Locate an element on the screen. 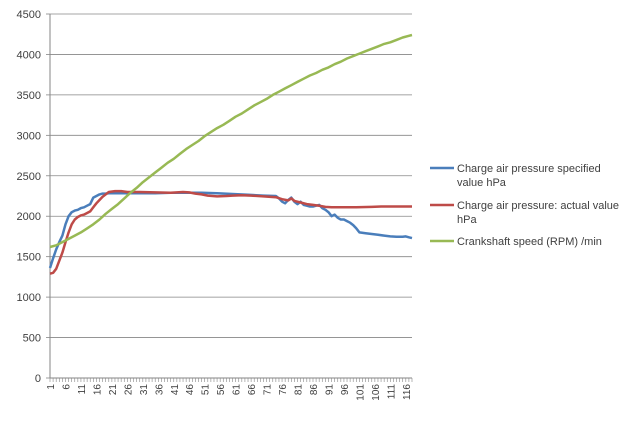 The width and height of the screenshot is (640, 427). x-tick-label: 41 is located at coordinates (175, 390).